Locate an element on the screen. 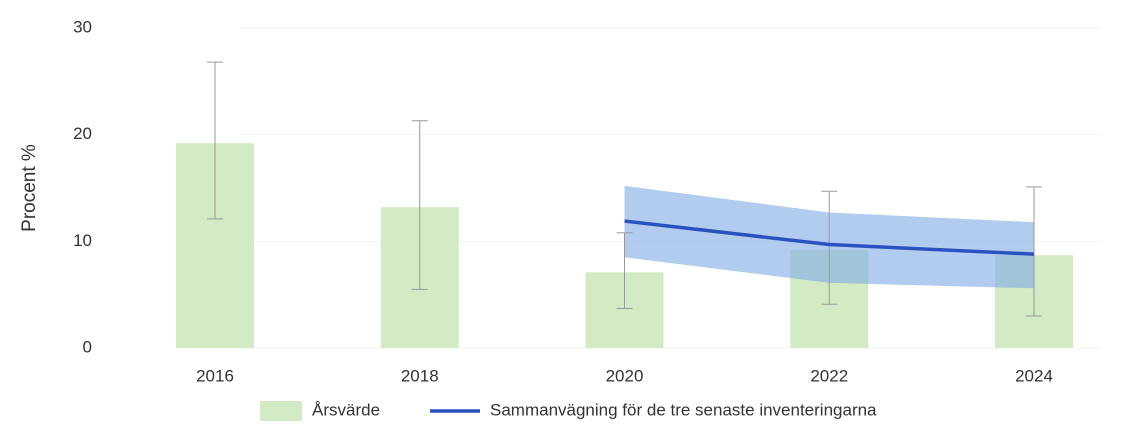 The height and width of the screenshot is (428, 1122). y-axis-label: Procent % is located at coordinates (29, 188).